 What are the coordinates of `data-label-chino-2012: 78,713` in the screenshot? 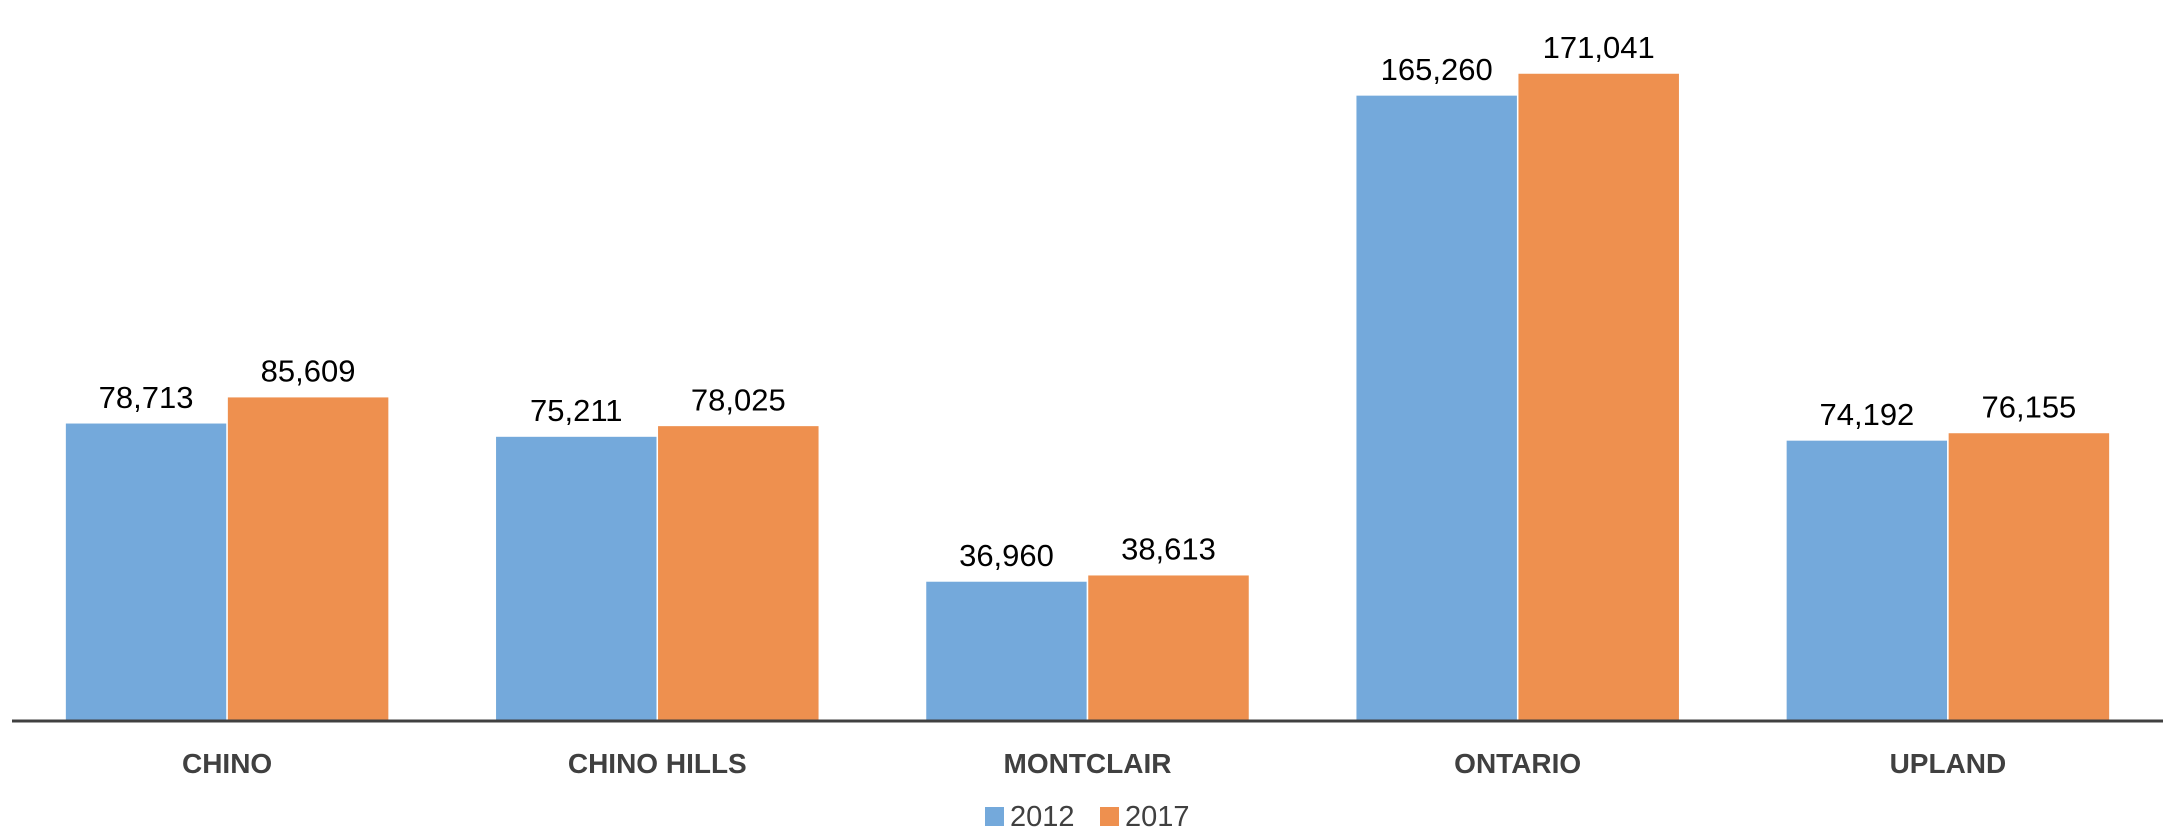 It's located at (146, 397).